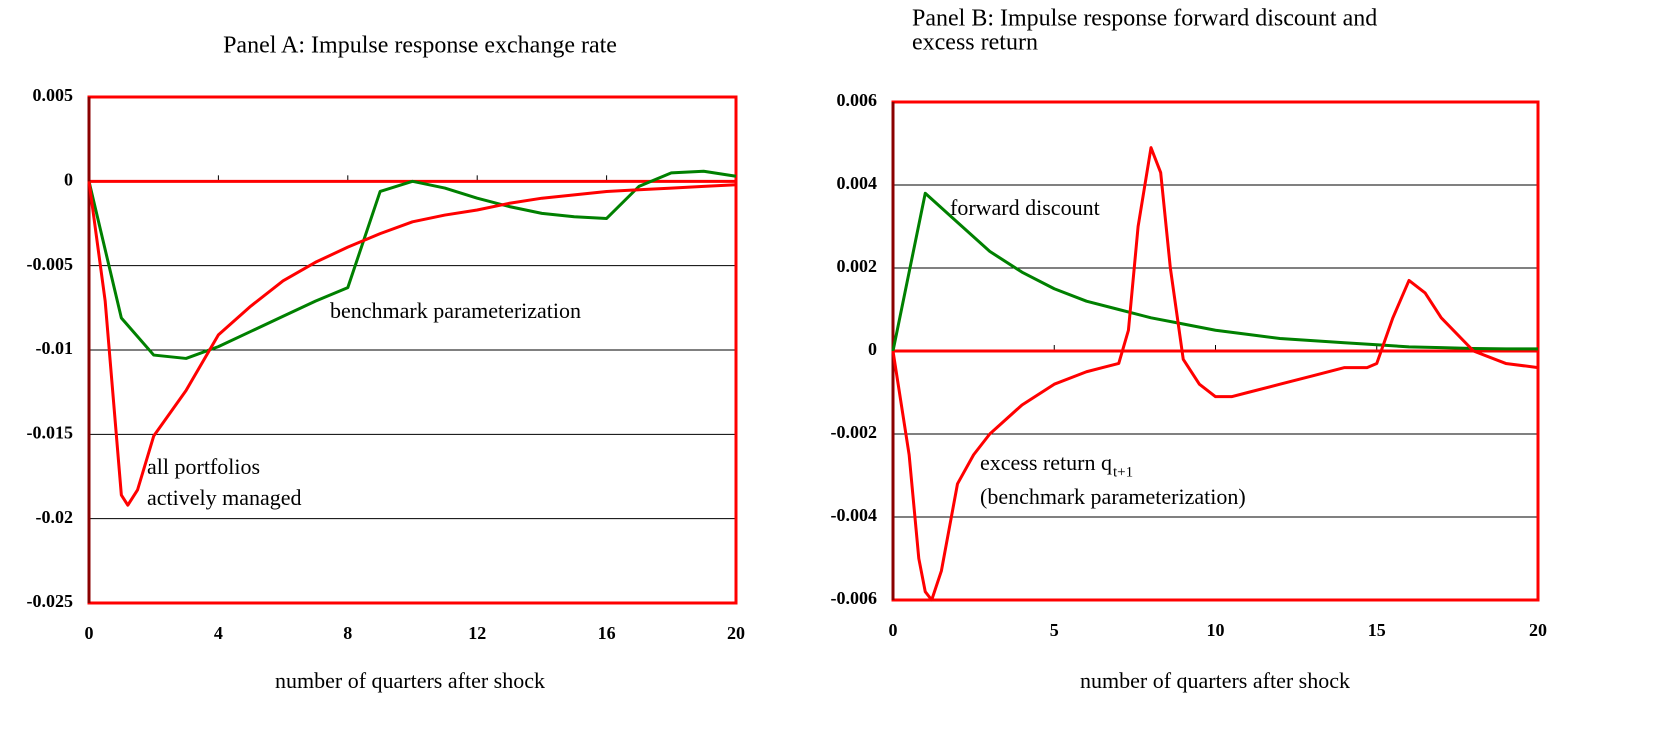  I want to click on y-tick-label: -0.01, so click(55, 348).